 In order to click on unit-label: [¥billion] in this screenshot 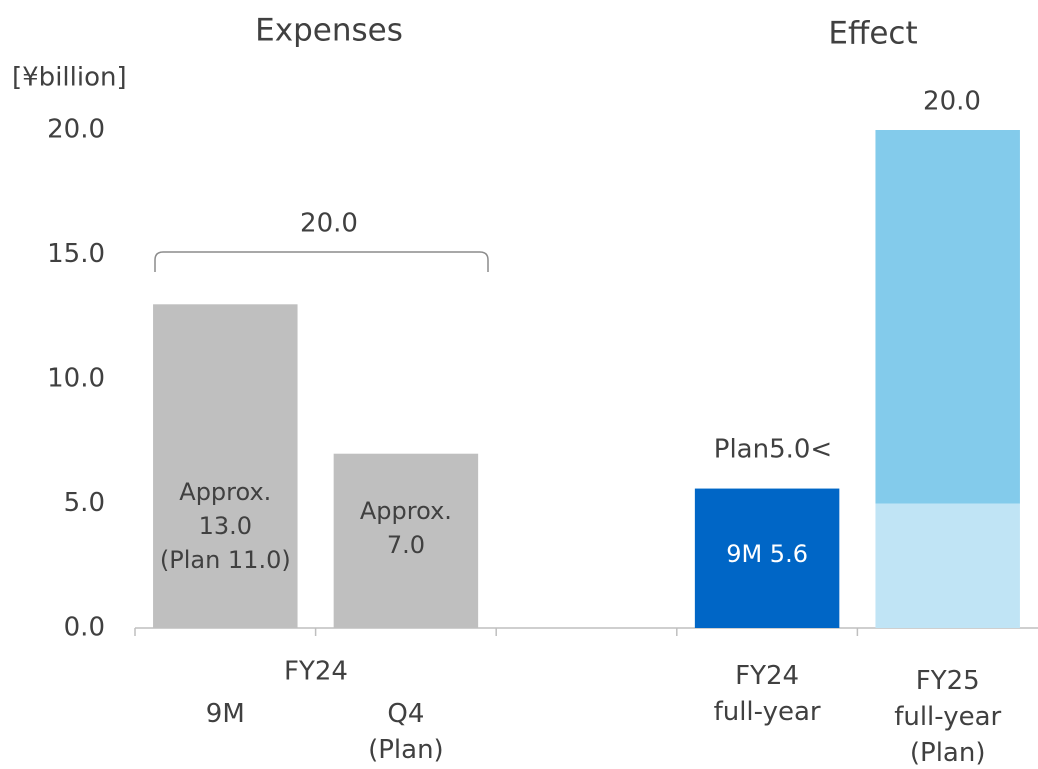, I will do `click(69, 78)`.